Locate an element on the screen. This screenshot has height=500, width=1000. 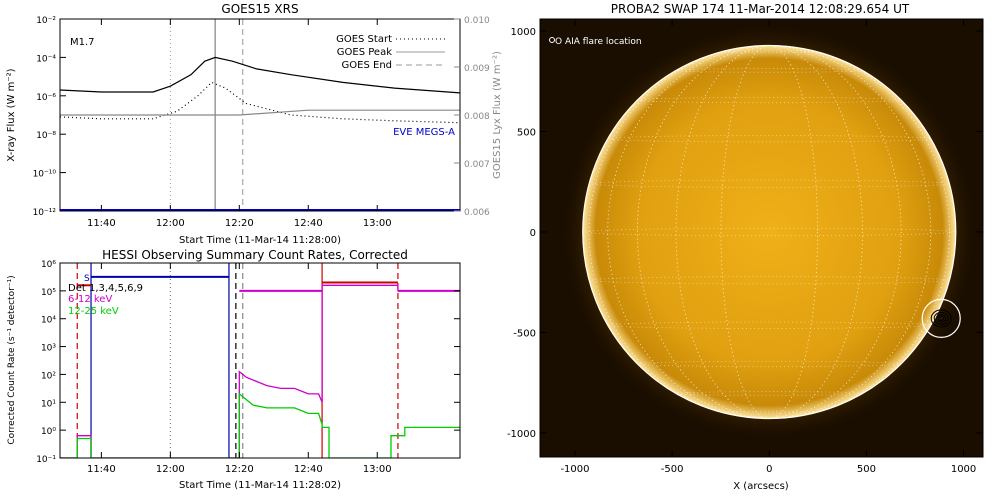
goes-ytick-label: 10⁻⁸ is located at coordinates (46, 136).